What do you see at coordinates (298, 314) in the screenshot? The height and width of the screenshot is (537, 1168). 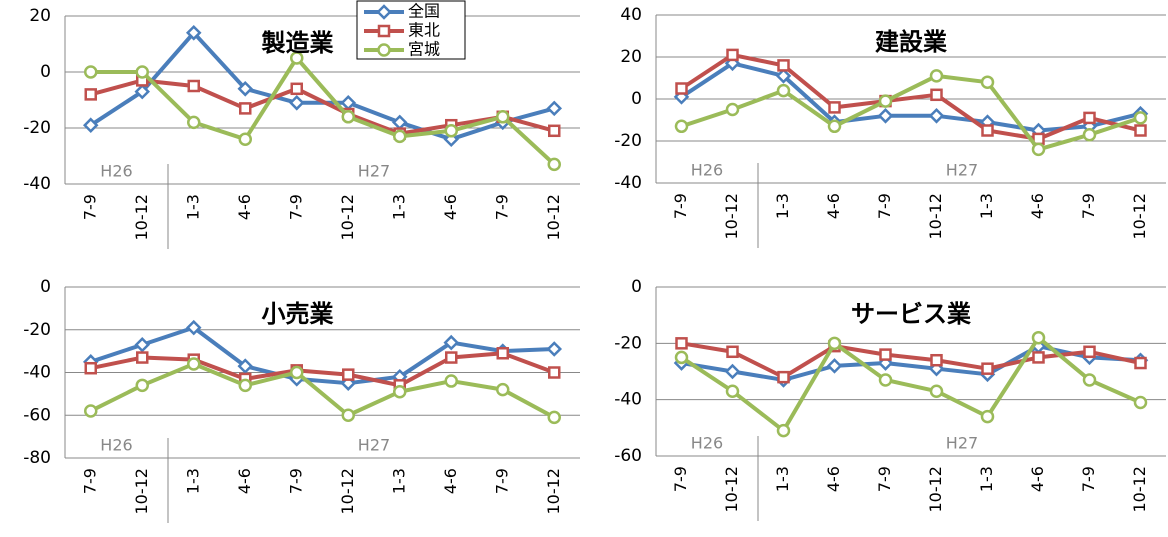 I see `chart-title: 小売業` at bounding box center [298, 314].